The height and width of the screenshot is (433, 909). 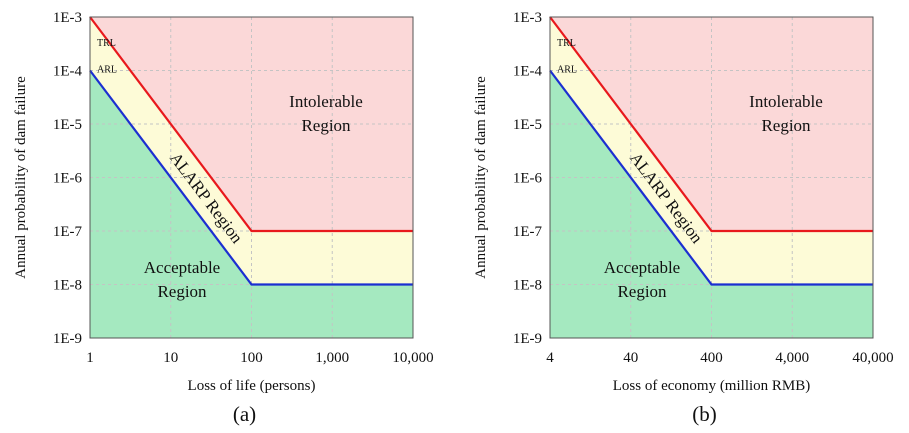 What do you see at coordinates (792, 358) in the screenshot?
I see `x-tick-label: 4,000` at bounding box center [792, 358].